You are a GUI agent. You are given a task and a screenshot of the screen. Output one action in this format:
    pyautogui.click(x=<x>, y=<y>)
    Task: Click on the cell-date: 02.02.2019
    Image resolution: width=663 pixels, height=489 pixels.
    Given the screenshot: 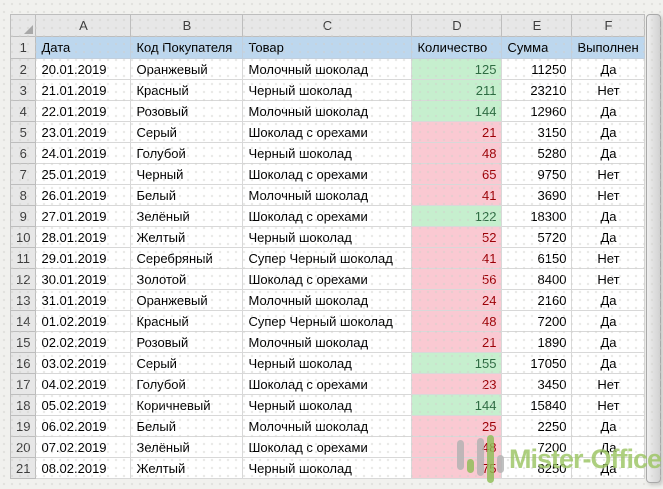 What is the action you would take?
    pyautogui.click(x=83, y=342)
    